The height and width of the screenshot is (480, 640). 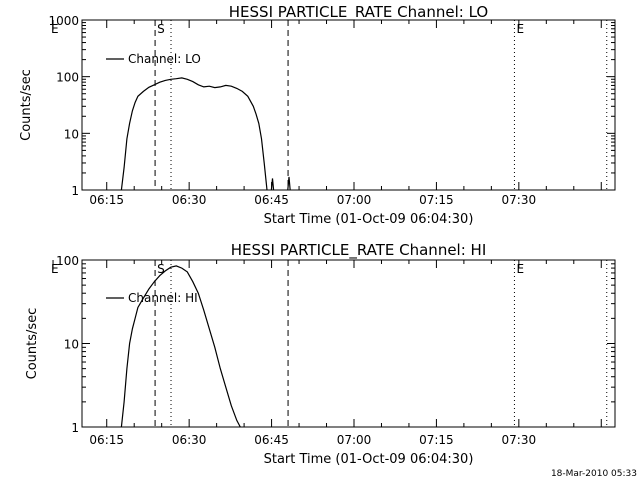 I want to click on chart-title: HESSI PARTICLE_RATE Channel: HI, so click(x=359, y=250).